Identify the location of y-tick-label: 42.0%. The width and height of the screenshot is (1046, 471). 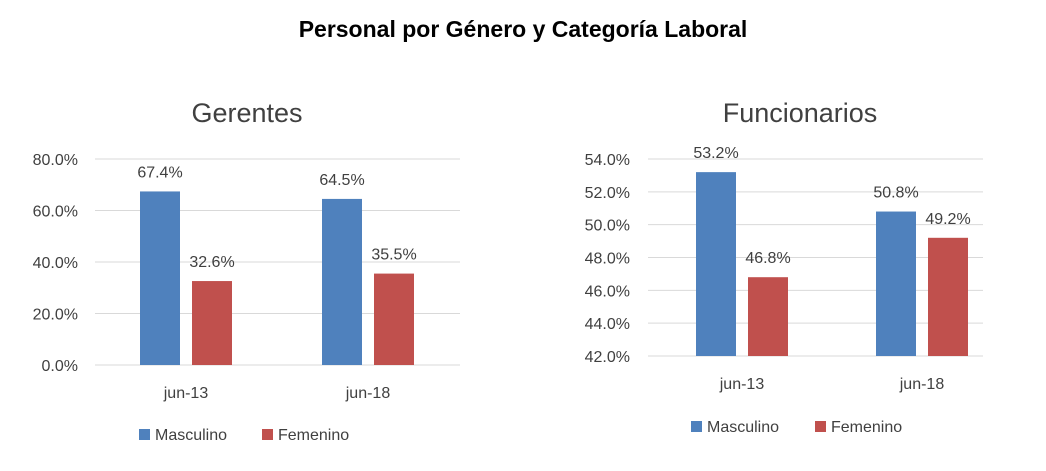
(607, 357).